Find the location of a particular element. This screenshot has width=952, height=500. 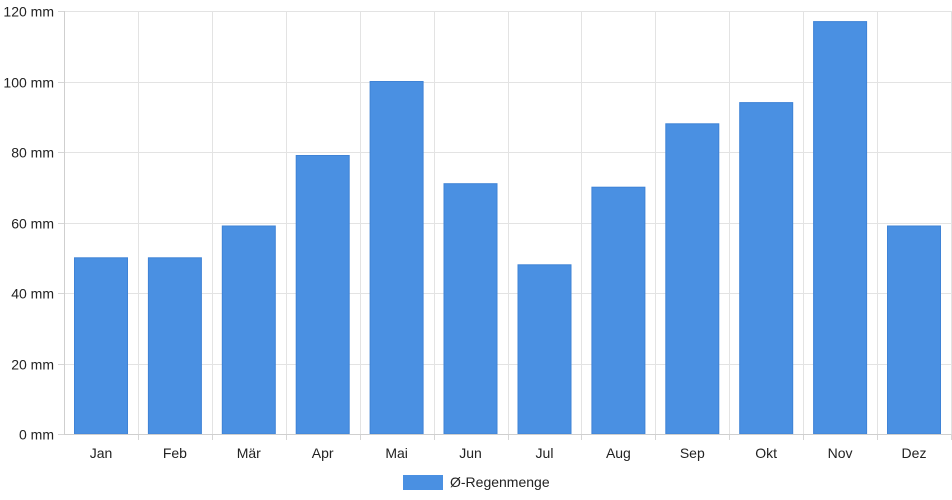

legend: Ø-Regenmenge is located at coordinates (476, 482).